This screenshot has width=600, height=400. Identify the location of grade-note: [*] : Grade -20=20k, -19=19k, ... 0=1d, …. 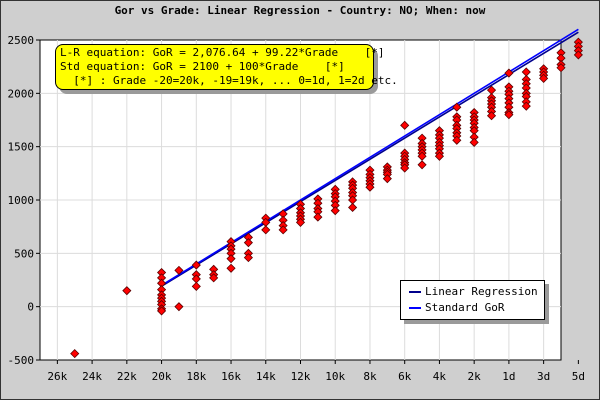
(229, 80).